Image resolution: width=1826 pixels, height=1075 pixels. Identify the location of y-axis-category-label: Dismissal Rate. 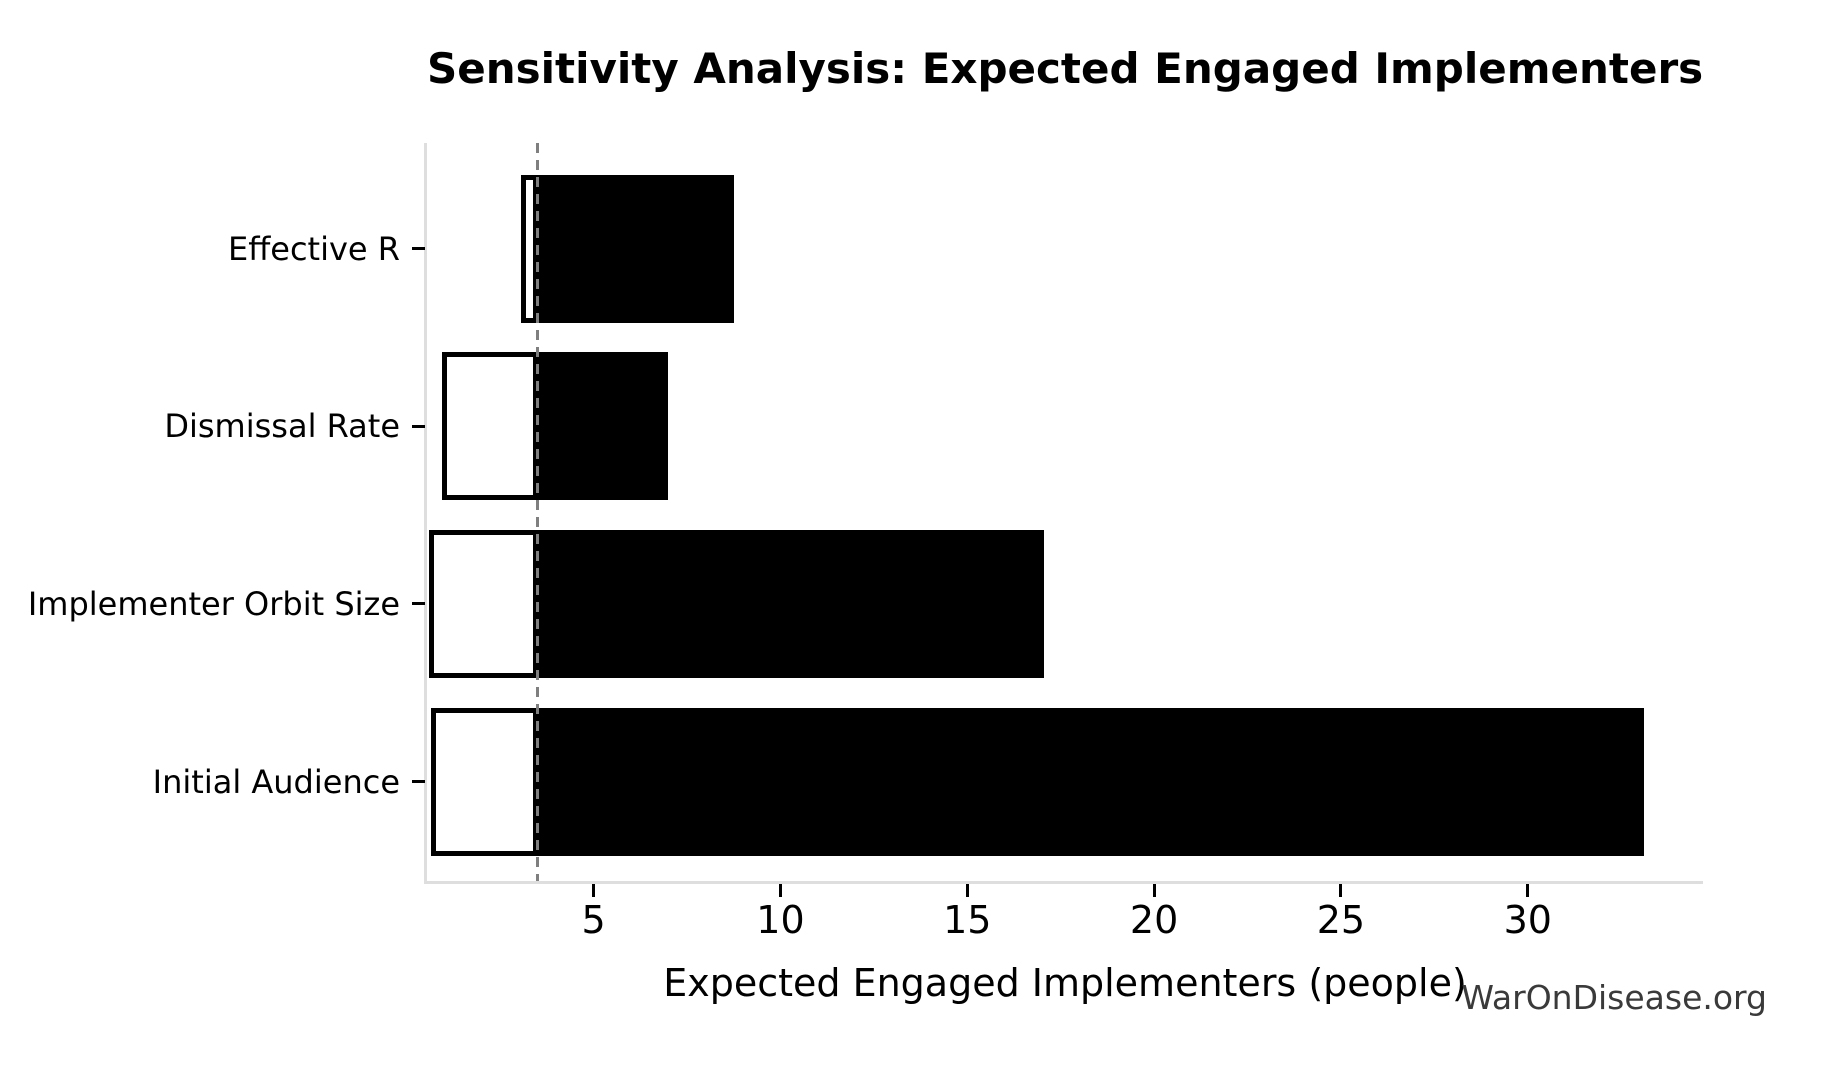
(282, 426).